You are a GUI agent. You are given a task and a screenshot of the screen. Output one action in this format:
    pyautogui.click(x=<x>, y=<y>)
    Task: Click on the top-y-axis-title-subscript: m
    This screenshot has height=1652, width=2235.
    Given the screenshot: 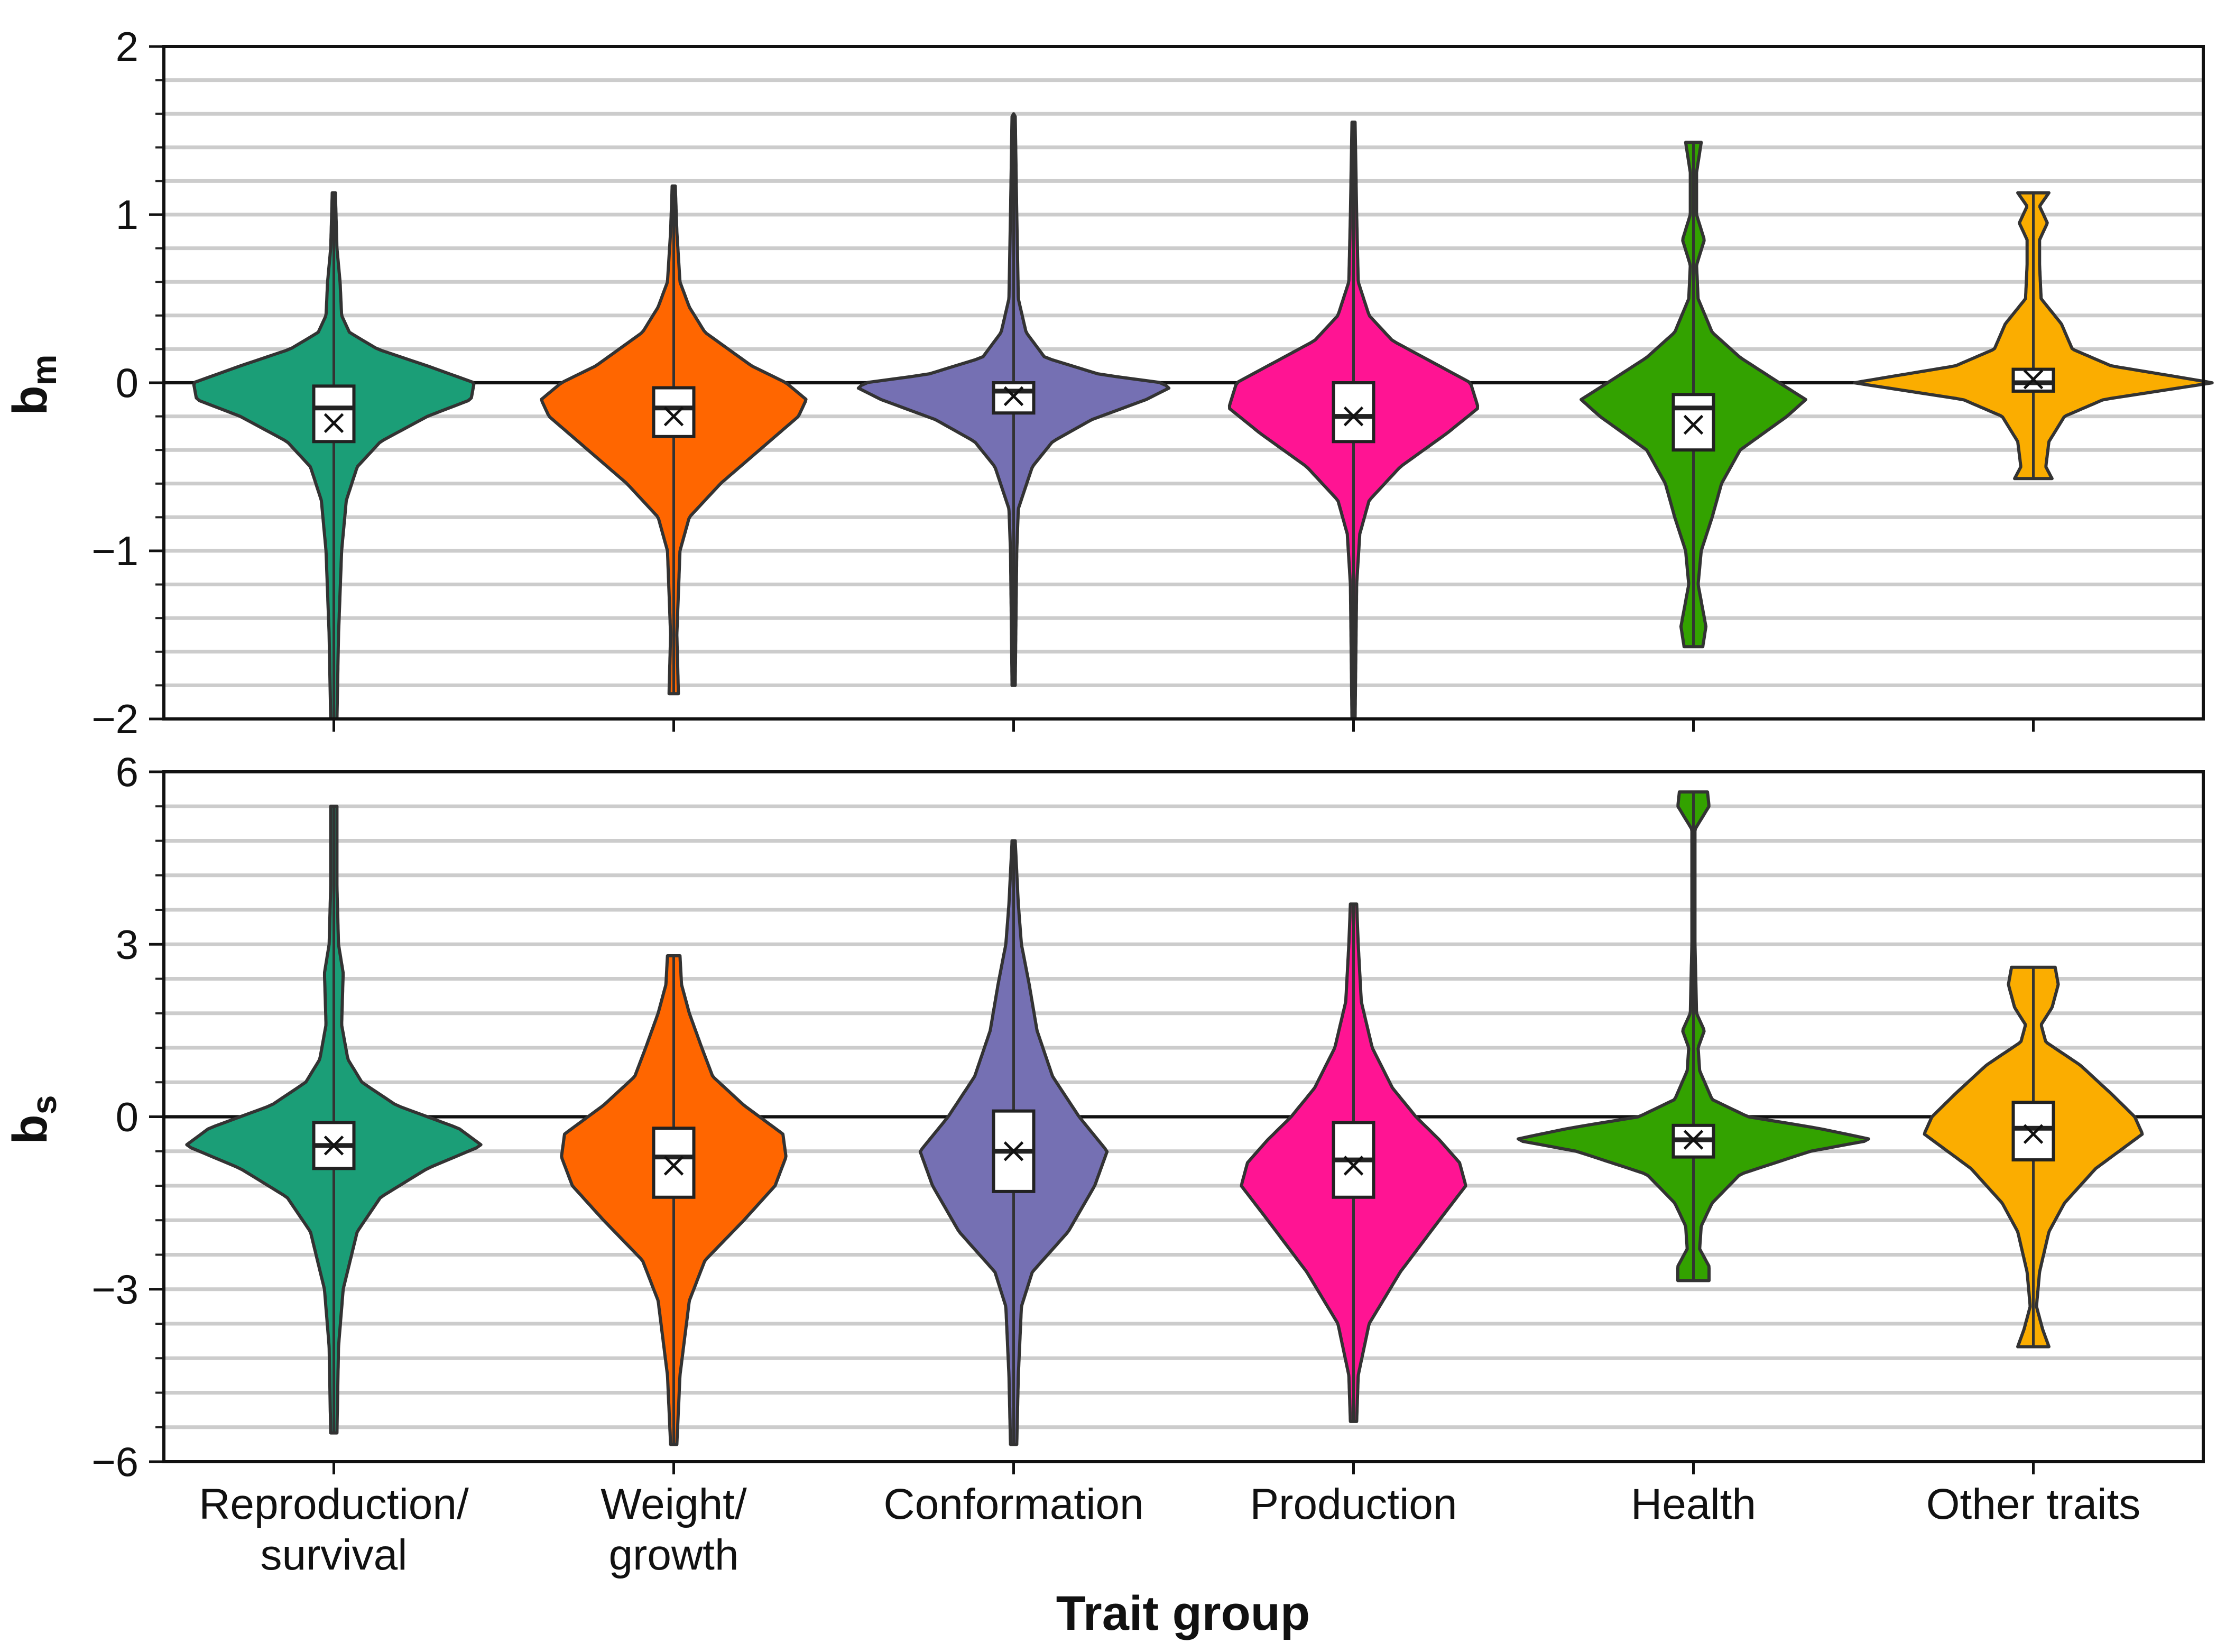 What is the action you would take?
    pyautogui.click(x=43, y=371)
    